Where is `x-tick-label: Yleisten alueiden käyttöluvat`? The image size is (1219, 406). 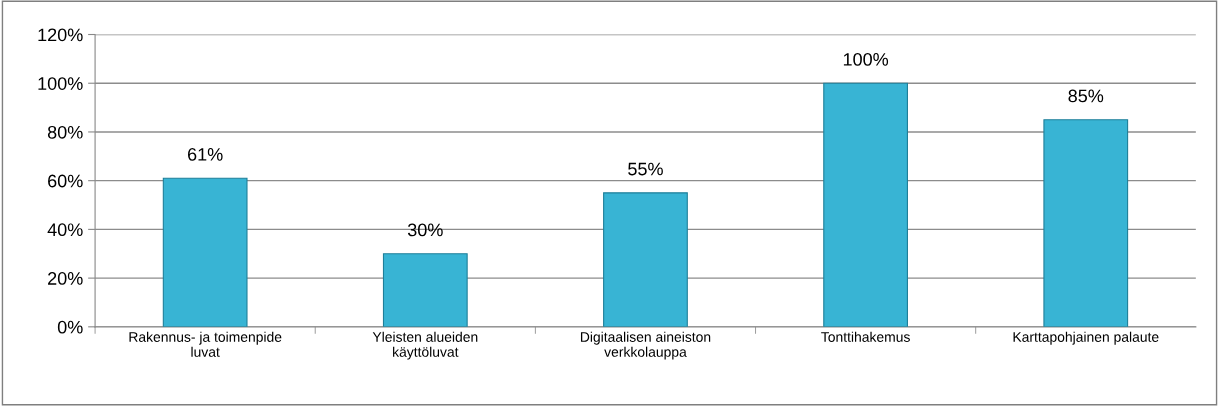 x-tick-label: Yleisten alueiden käyttöluvat is located at coordinates (425, 345).